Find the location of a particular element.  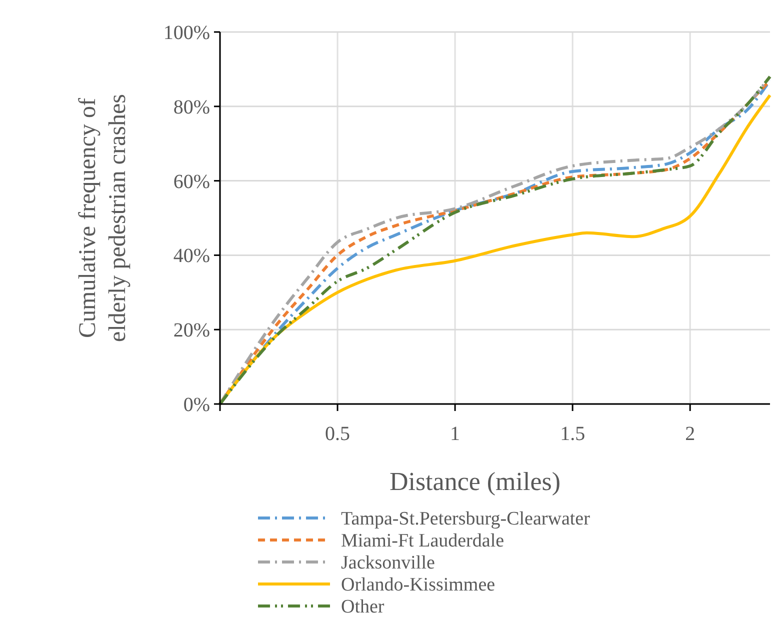

x-tick-label: 1 is located at coordinates (455, 434).